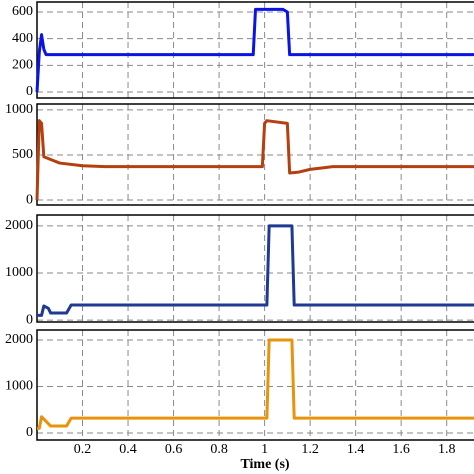 This screenshot has height=474, width=474. What do you see at coordinates (447, 449) in the screenshot?
I see `x-tick-label: 1.8` at bounding box center [447, 449].